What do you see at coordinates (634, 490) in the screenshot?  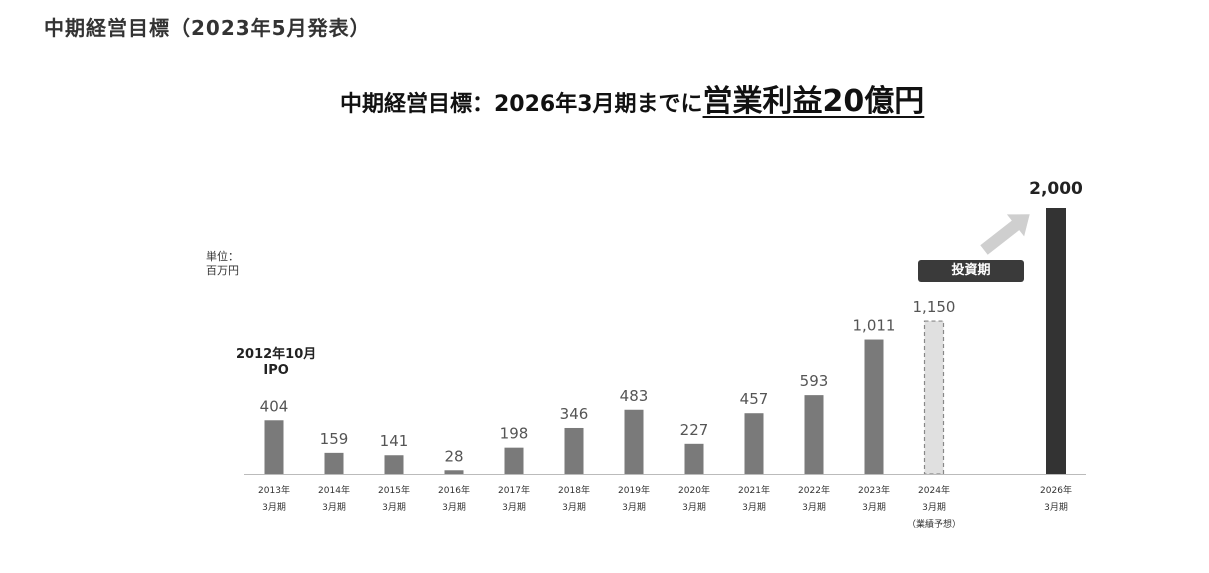 I see `x-tick-year: 2019年` at bounding box center [634, 490].